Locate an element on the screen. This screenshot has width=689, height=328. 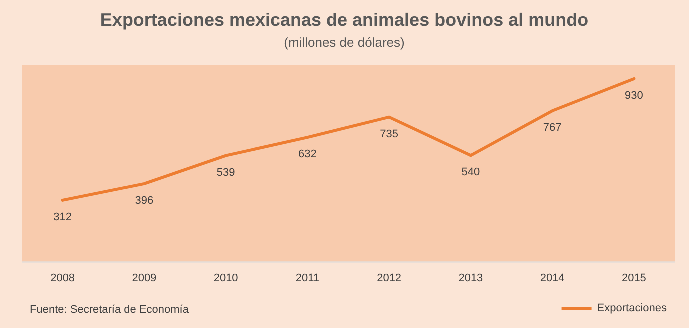
data-label: 632 is located at coordinates (307, 154).